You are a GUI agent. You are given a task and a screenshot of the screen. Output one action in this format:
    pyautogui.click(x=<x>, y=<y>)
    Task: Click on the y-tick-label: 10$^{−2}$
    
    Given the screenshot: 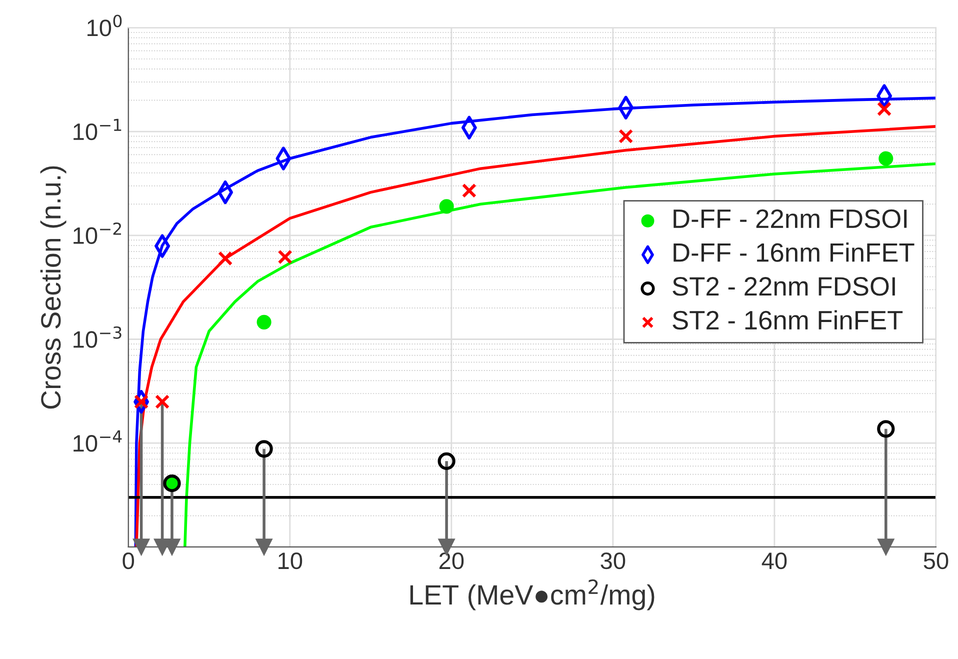 What is the action you would take?
    pyautogui.click(x=97, y=233)
    